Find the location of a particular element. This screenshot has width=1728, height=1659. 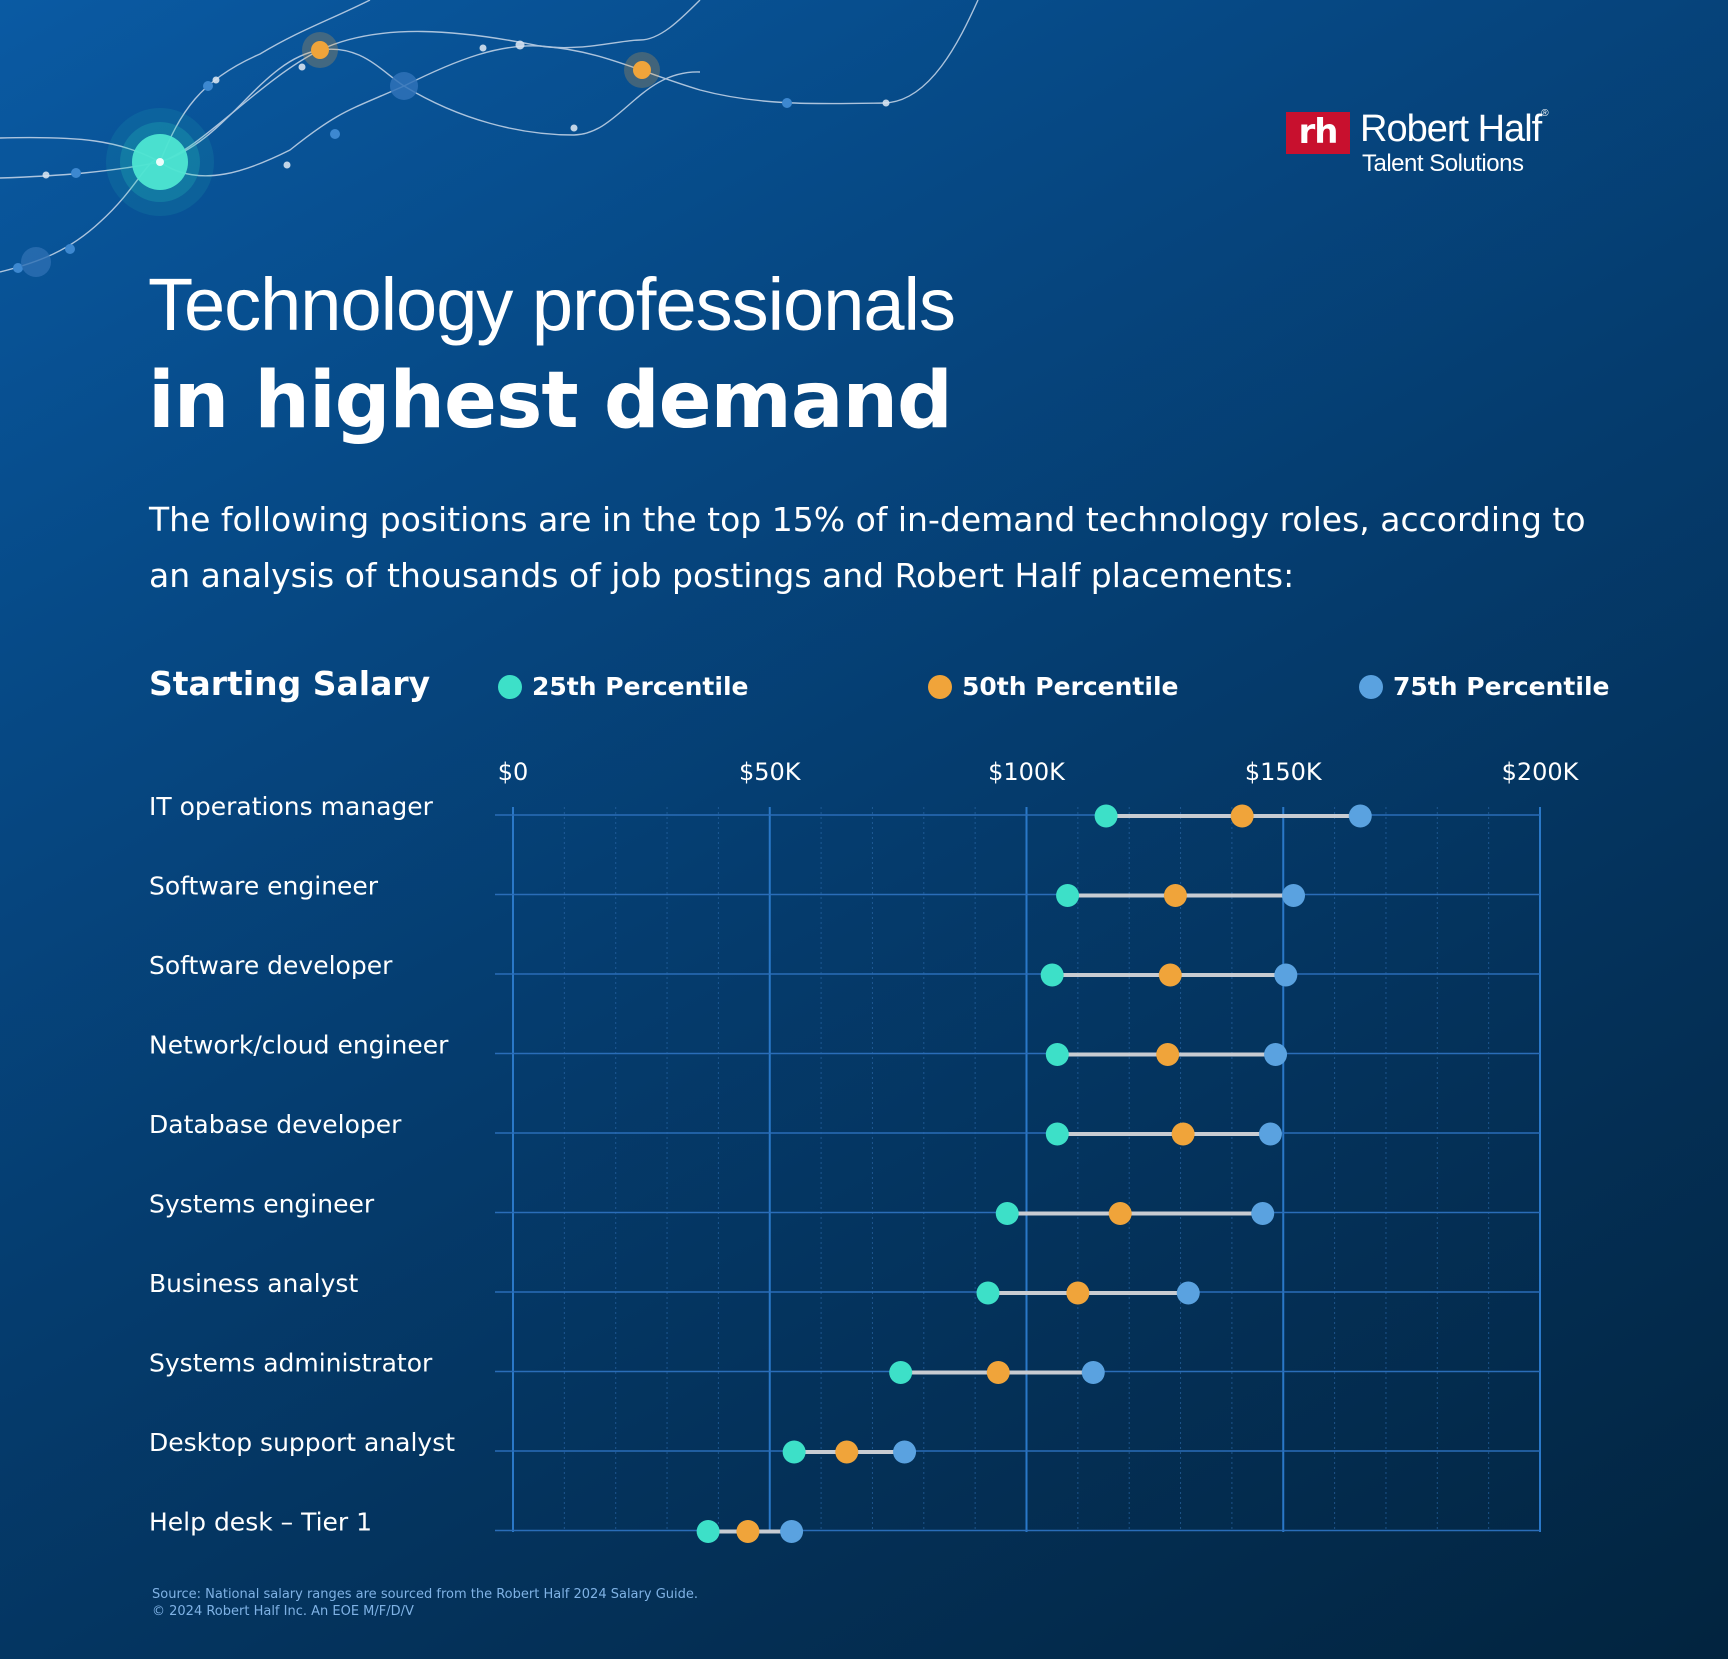

category-label: Software developer is located at coordinates (271, 965).